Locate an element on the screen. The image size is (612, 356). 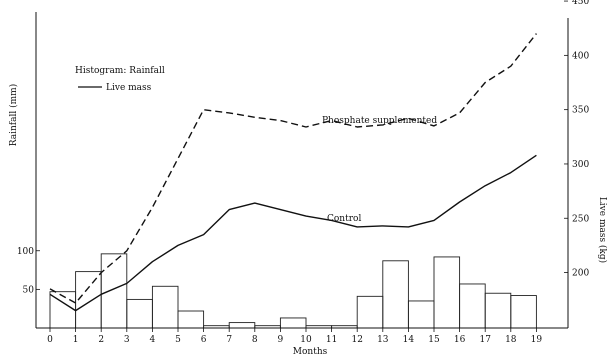
x-tick-label-16: 16 is located at coordinates (460, 340).